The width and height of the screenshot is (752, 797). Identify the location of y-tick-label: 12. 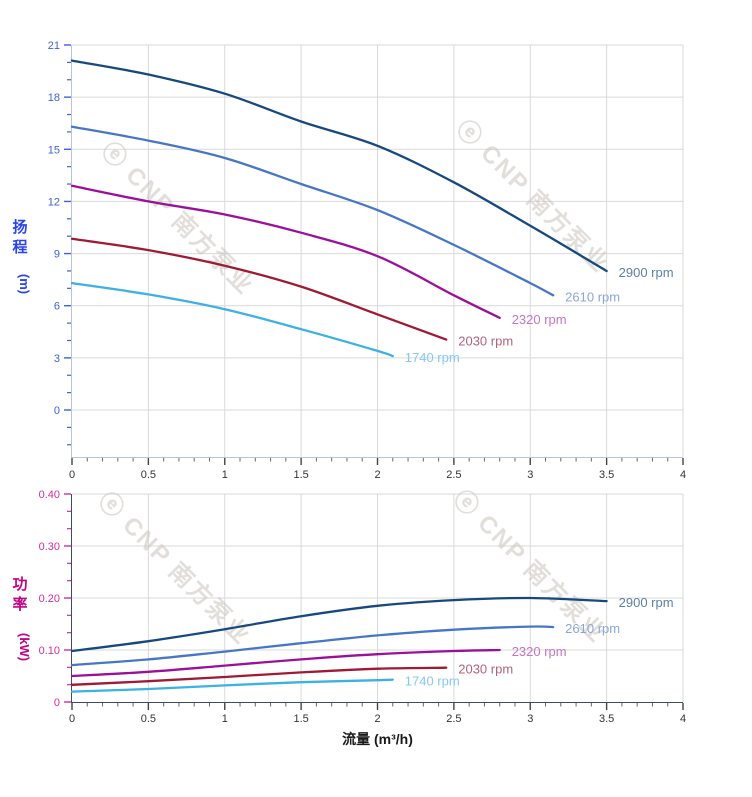
(54, 202).